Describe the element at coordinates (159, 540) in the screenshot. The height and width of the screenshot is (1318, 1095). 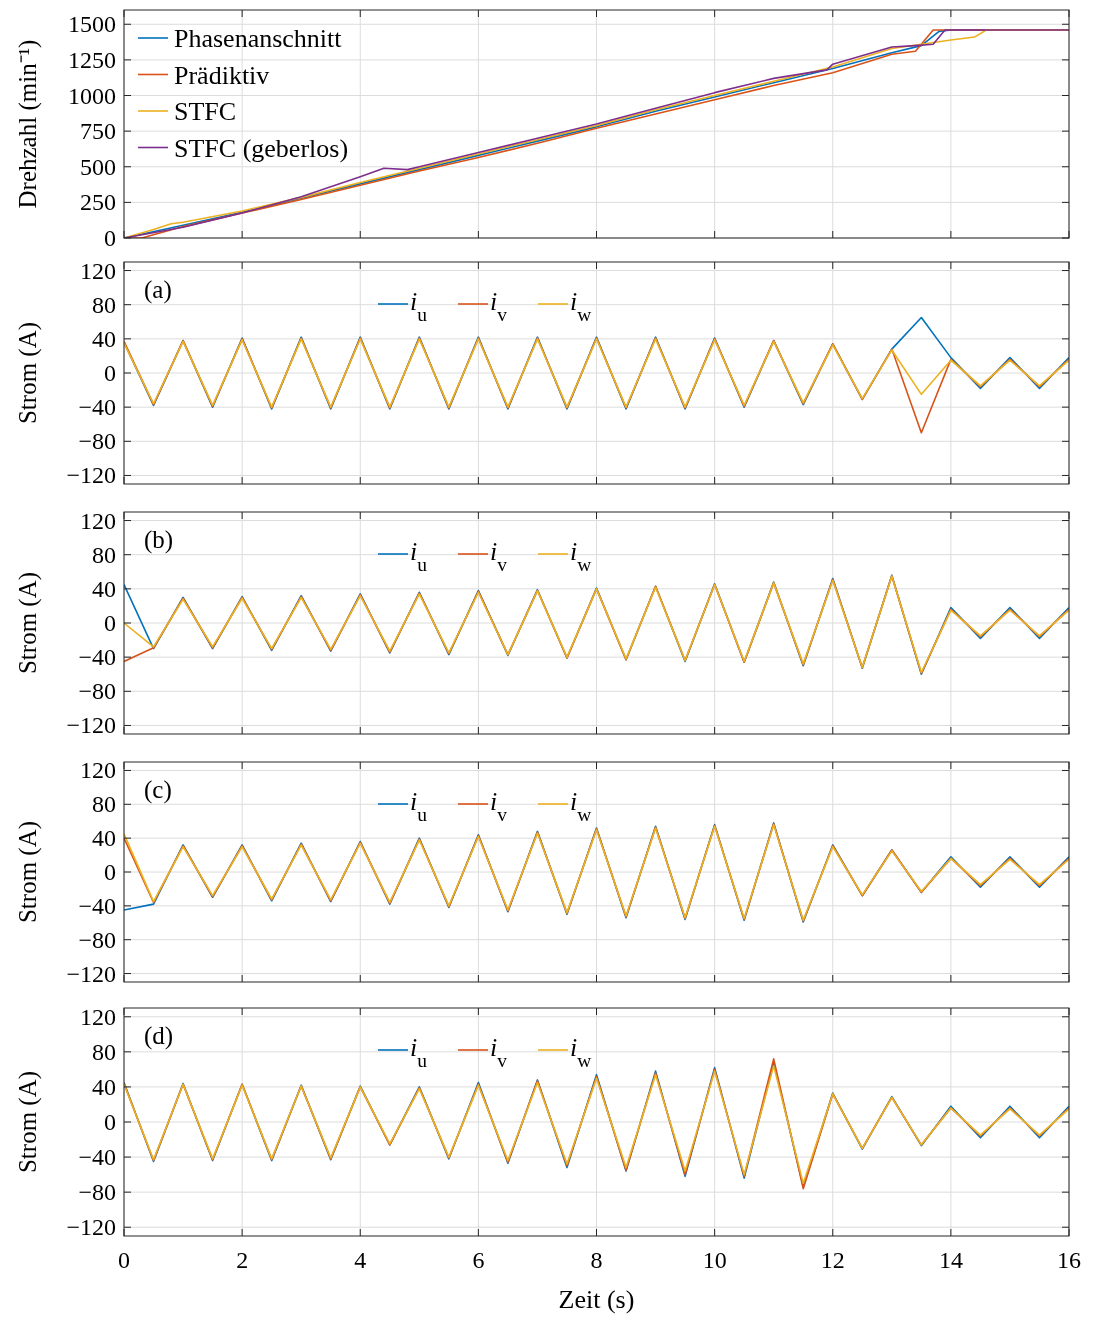
I see `annotation: (b)` at that location.